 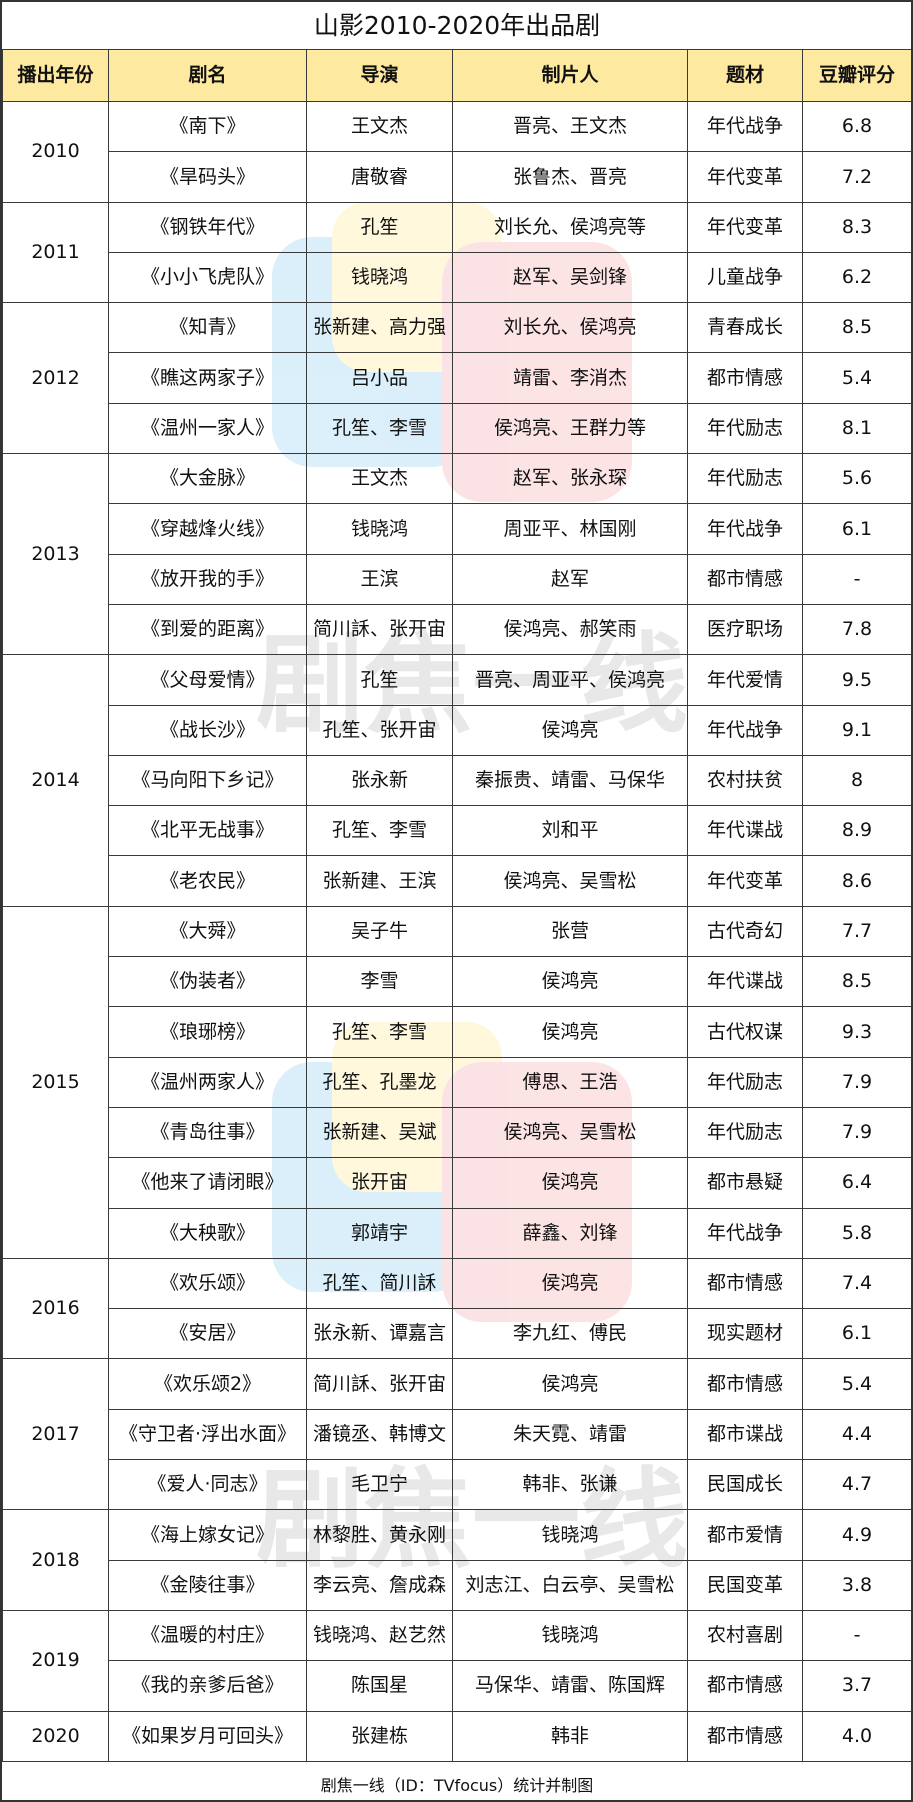 I want to click on director-cell: 唐敬睿, so click(x=379, y=177).